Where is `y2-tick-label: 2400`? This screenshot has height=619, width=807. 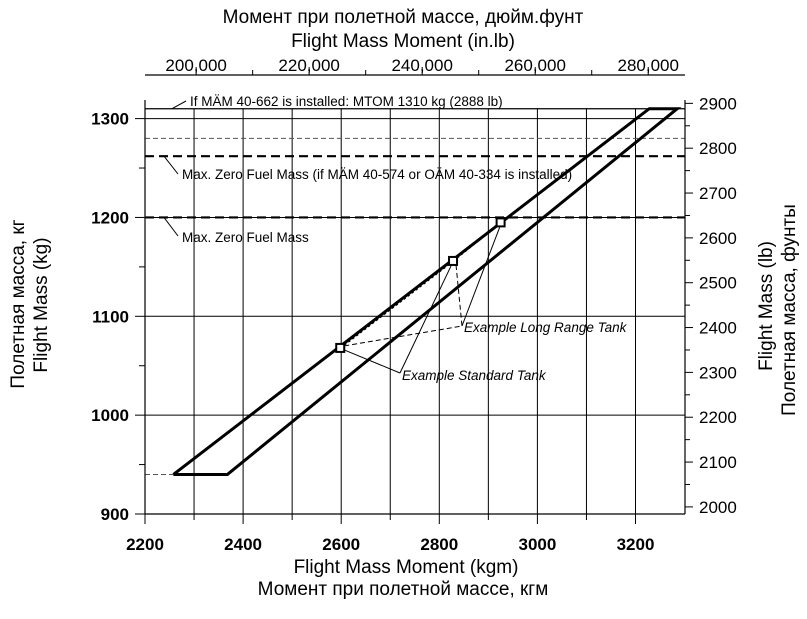
y2-tick-label: 2400 is located at coordinates (718, 328).